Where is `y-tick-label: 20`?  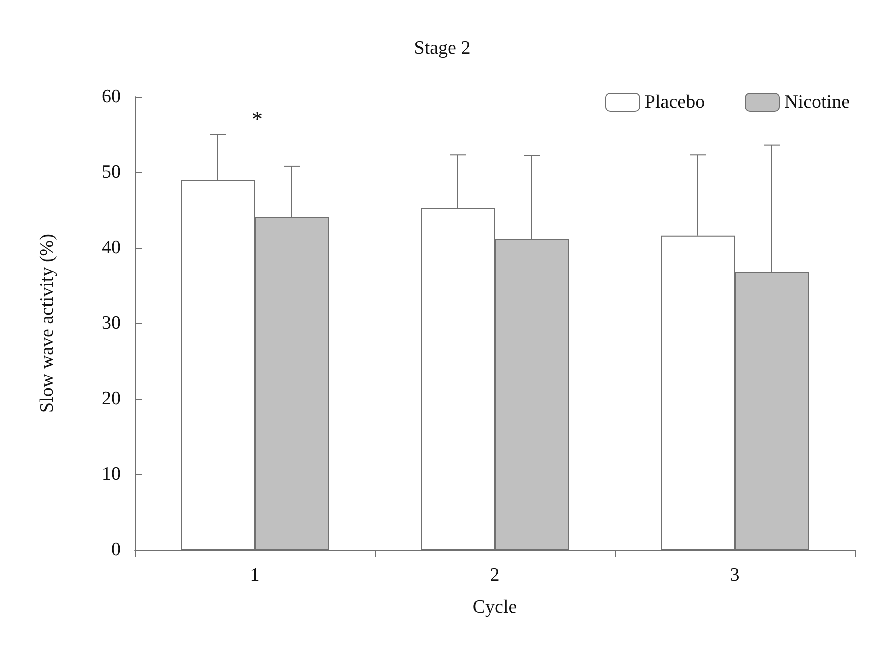
y-tick-label: 20 is located at coordinates (111, 399).